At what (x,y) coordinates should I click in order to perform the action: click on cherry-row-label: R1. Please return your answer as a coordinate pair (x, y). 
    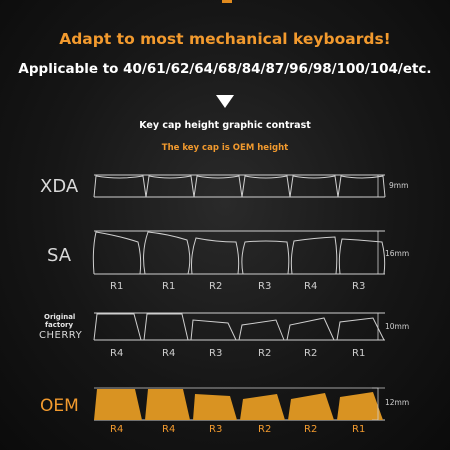
    Looking at the image, I should click on (358, 353).